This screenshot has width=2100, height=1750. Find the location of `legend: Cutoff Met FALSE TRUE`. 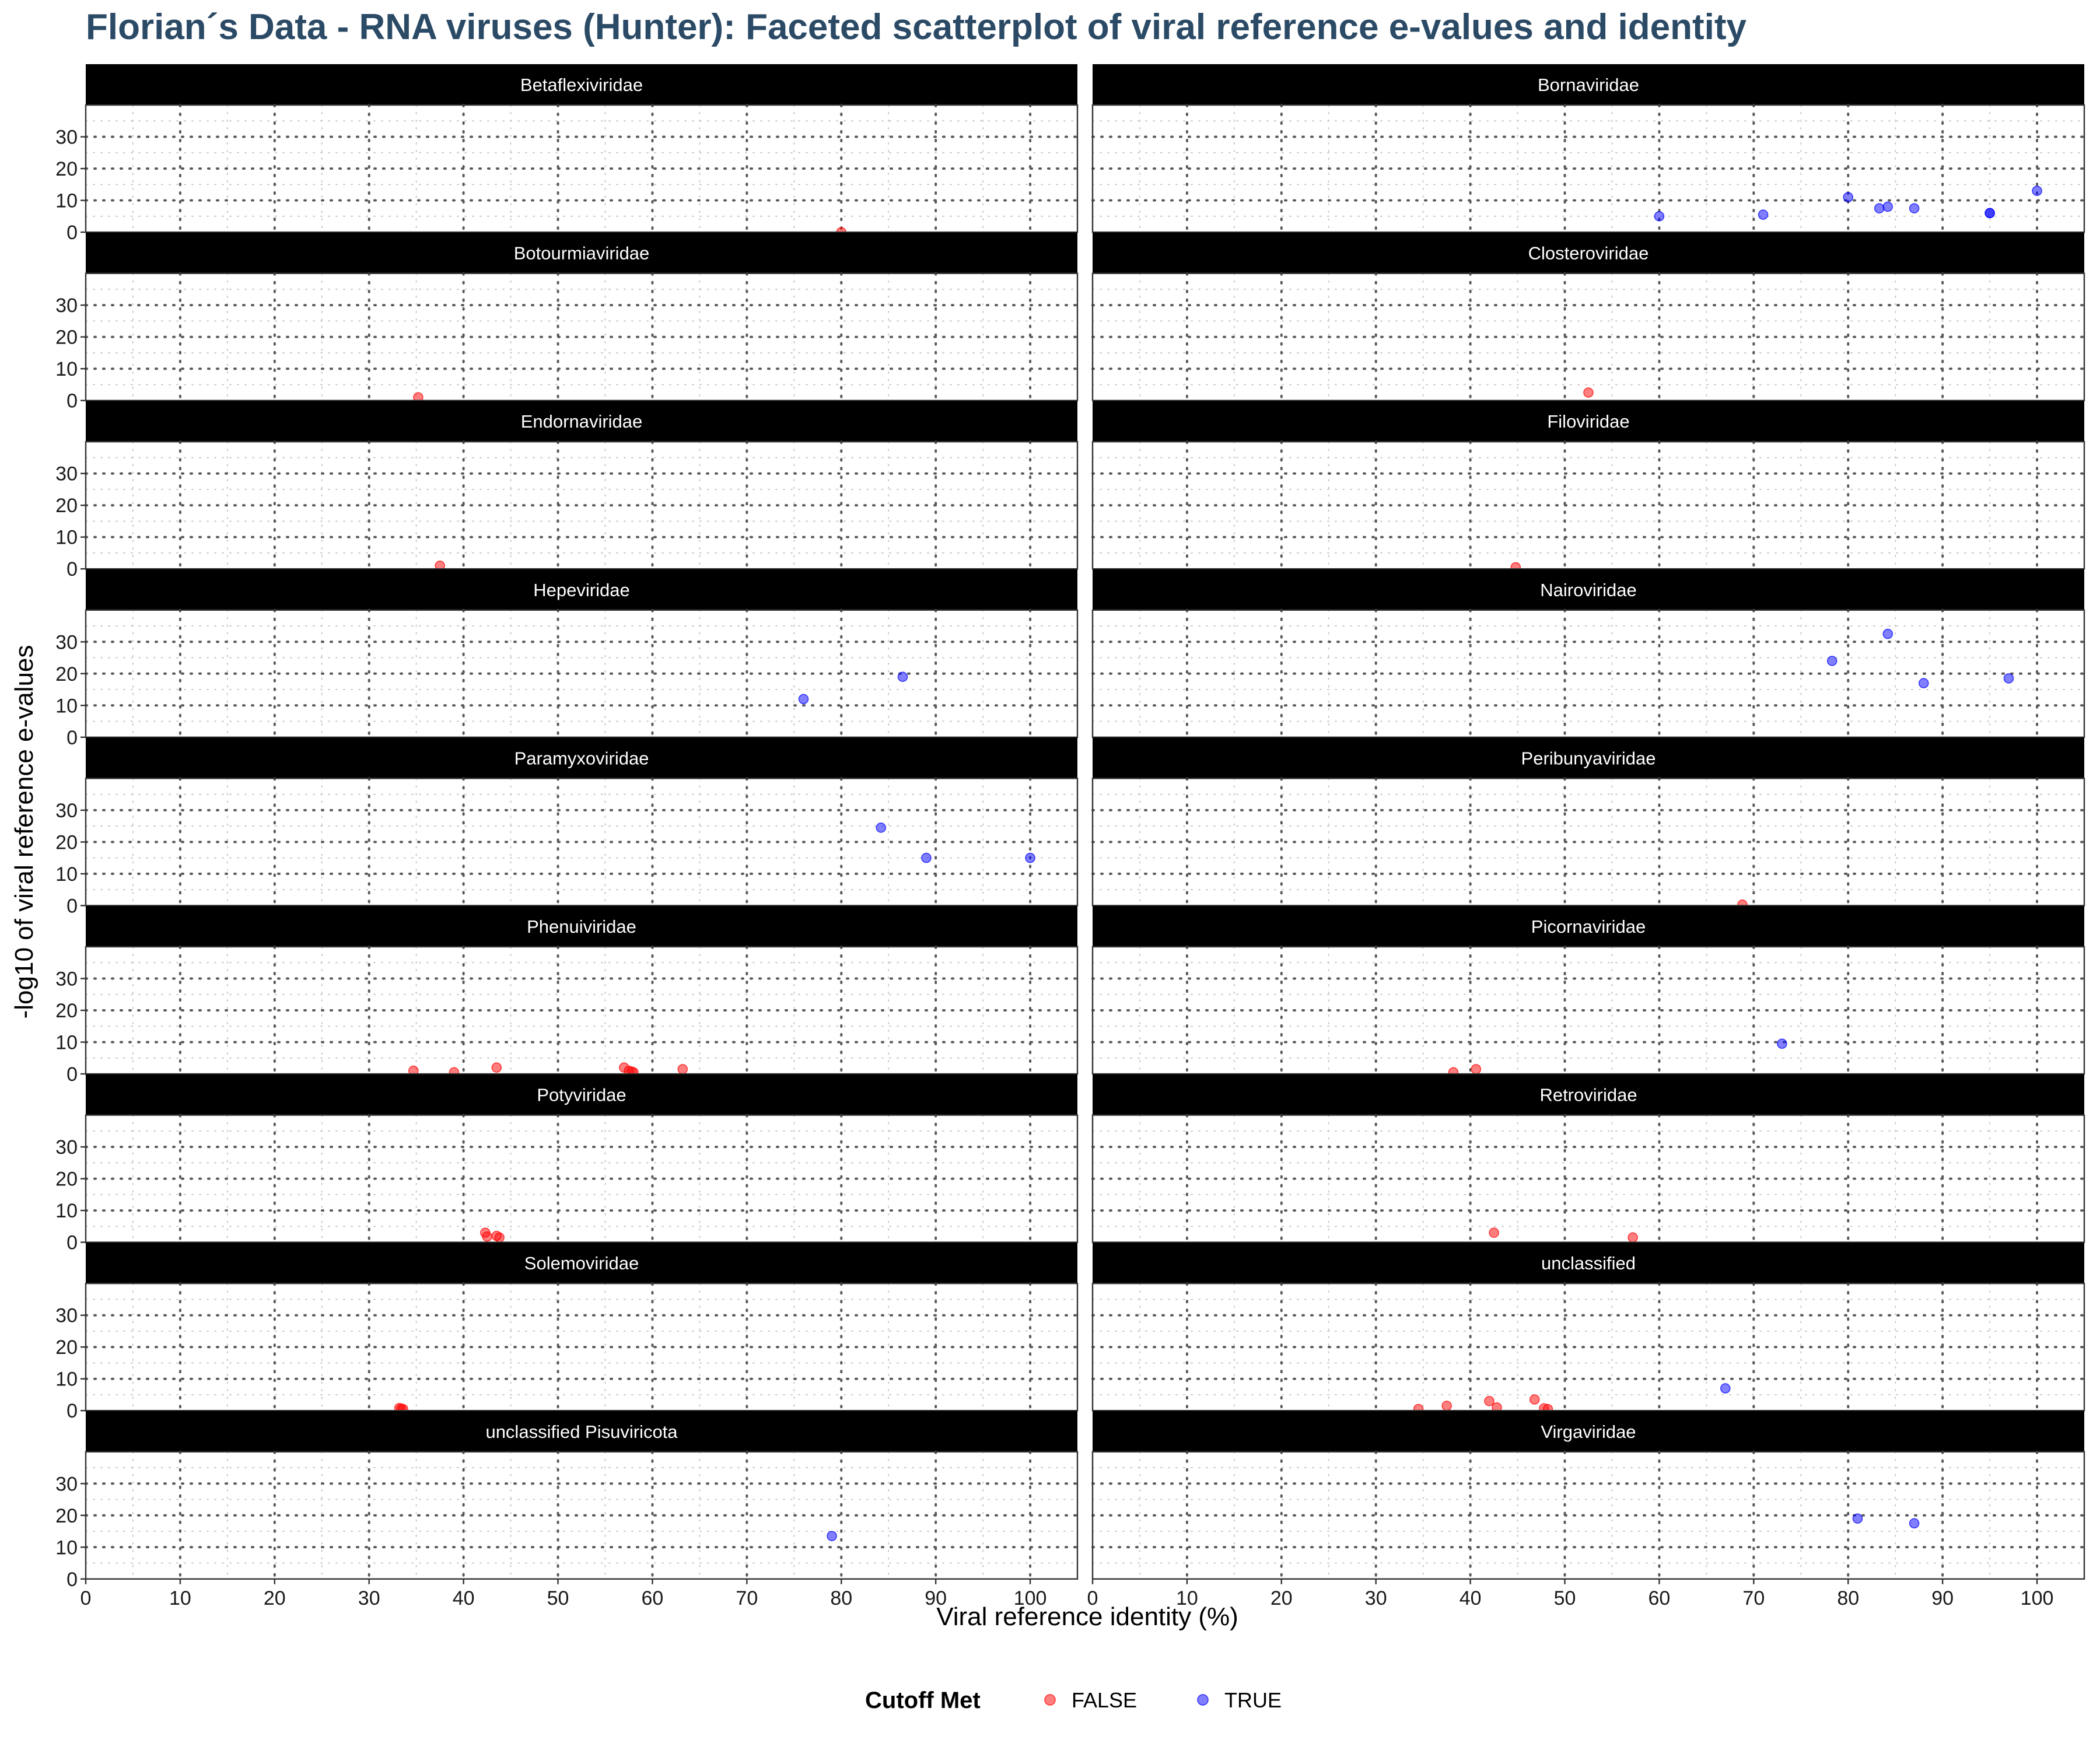

legend: Cutoff Met FALSE TRUE is located at coordinates (1073, 1700).